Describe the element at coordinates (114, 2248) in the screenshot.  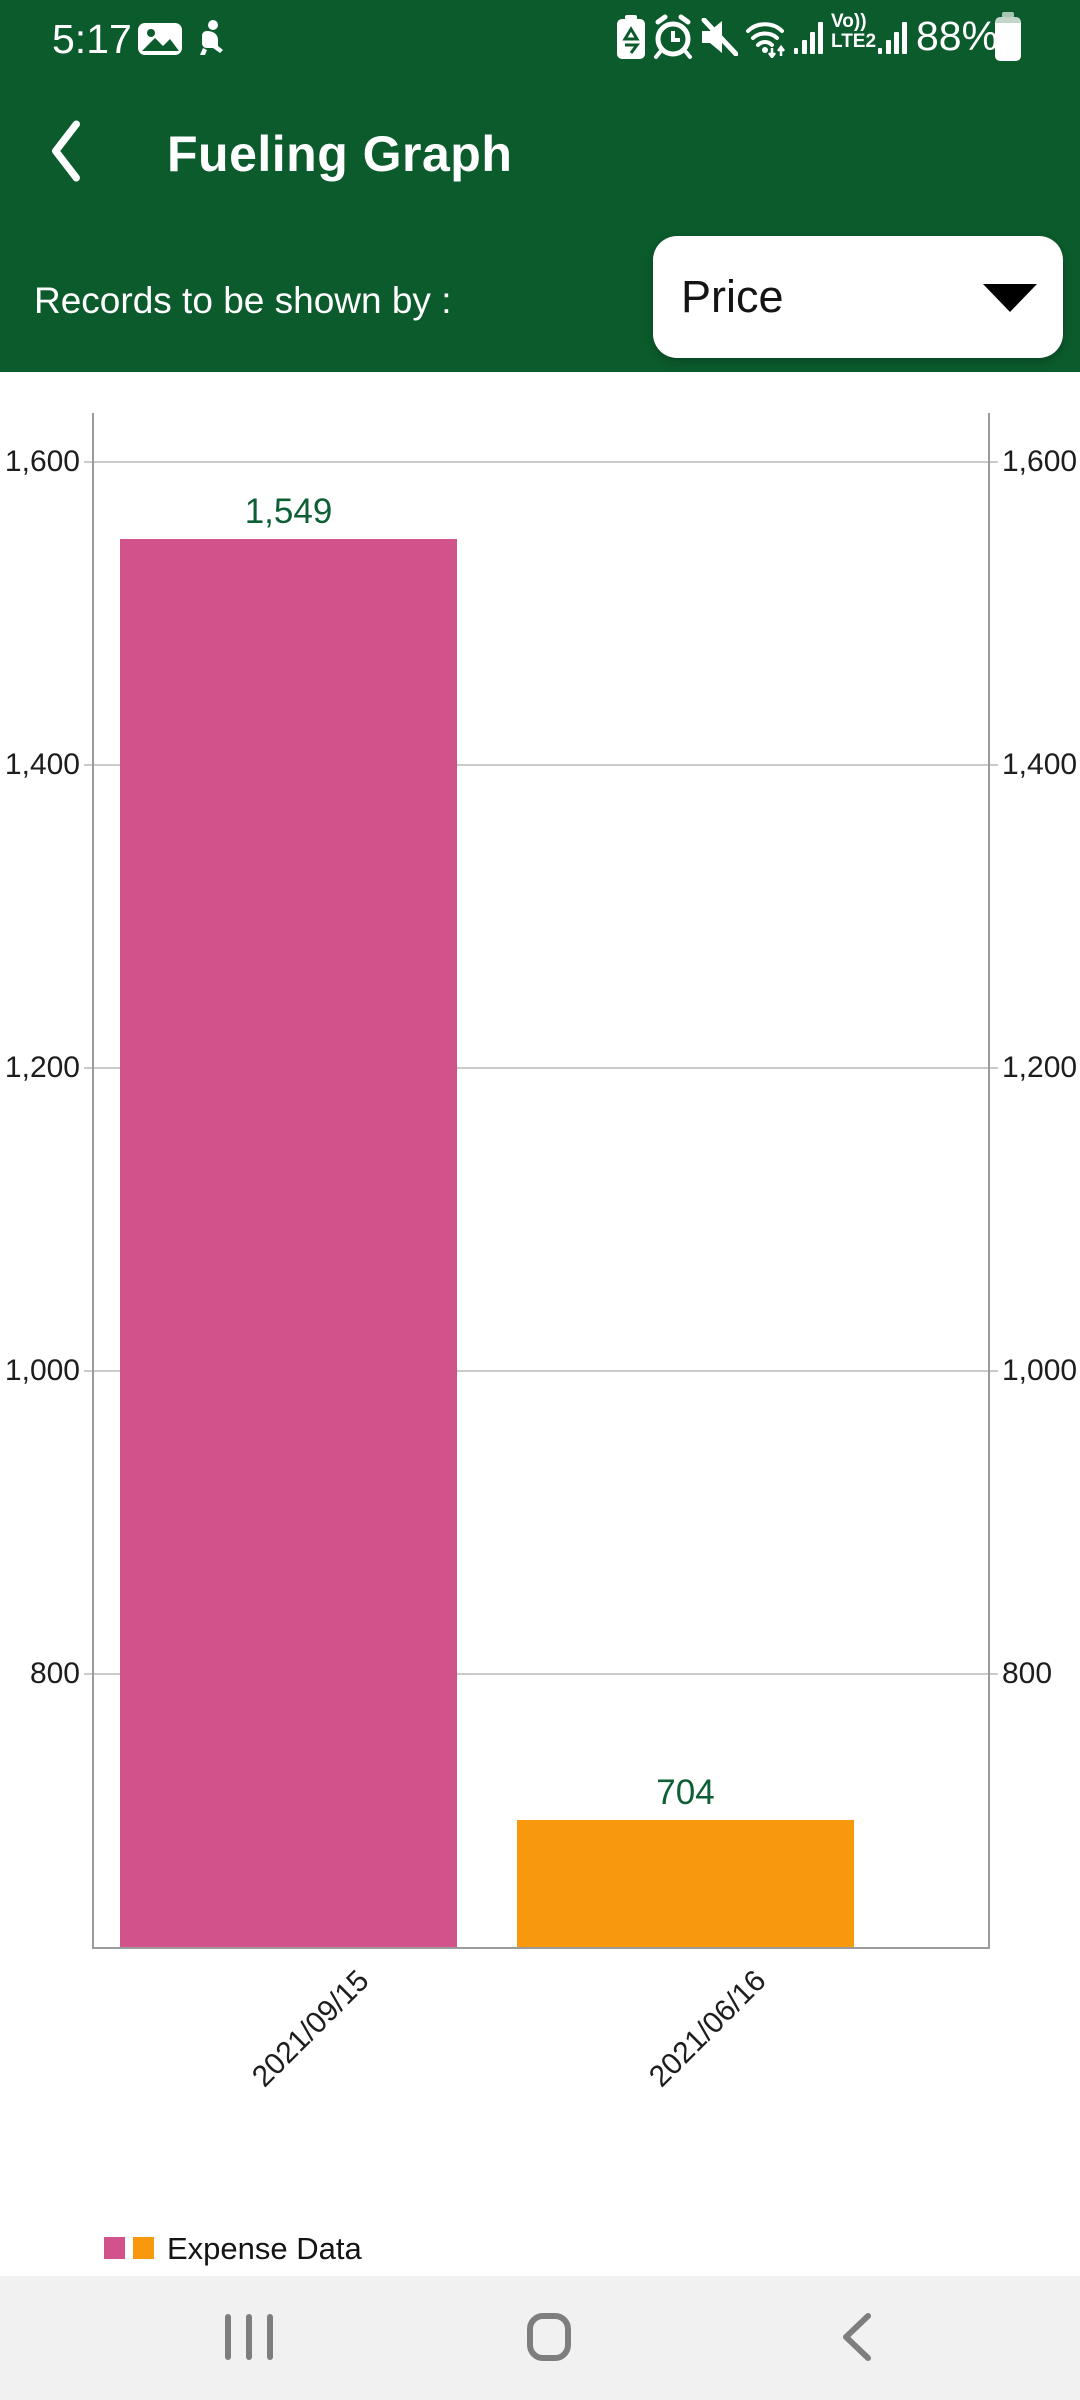
I see `legend-swatch-pink` at that location.